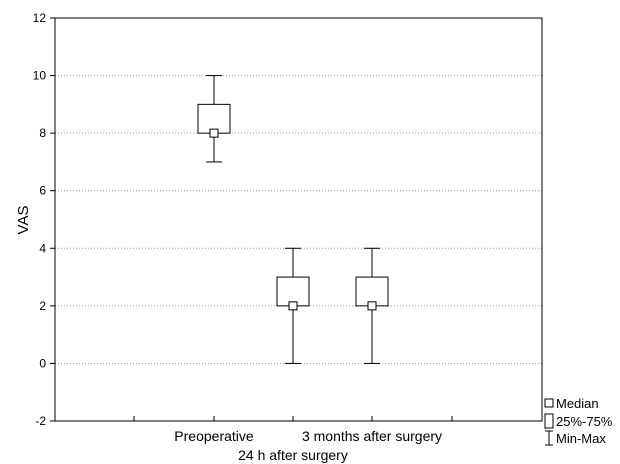 Image resolution: width=620 pixels, height=464 pixels. Describe the element at coordinates (577, 403) in the screenshot. I see `legend-median-label: Median` at that location.